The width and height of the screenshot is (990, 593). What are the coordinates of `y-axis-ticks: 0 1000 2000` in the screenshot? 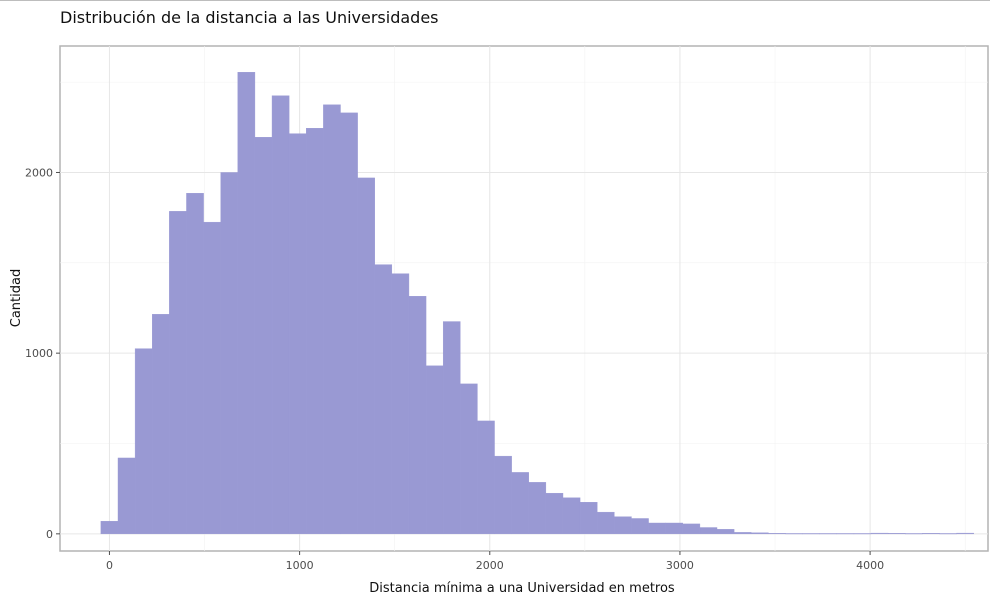 It's located at (42, 353).